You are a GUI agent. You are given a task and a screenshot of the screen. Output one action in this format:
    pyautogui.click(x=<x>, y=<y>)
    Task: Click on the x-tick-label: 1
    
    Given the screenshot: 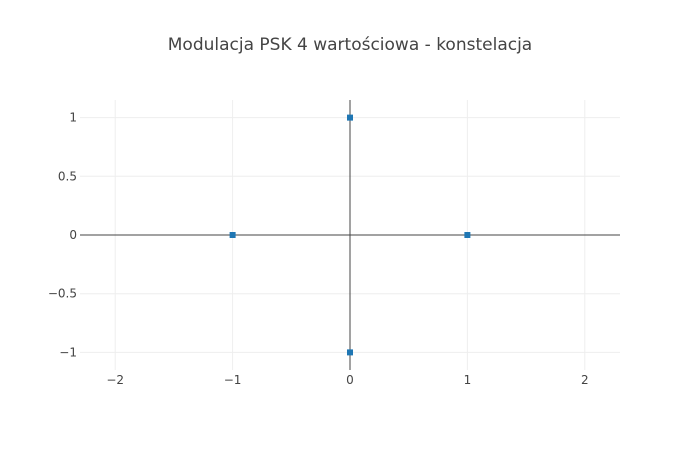 What is the action you would take?
    pyautogui.click(x=468, y=380)
    